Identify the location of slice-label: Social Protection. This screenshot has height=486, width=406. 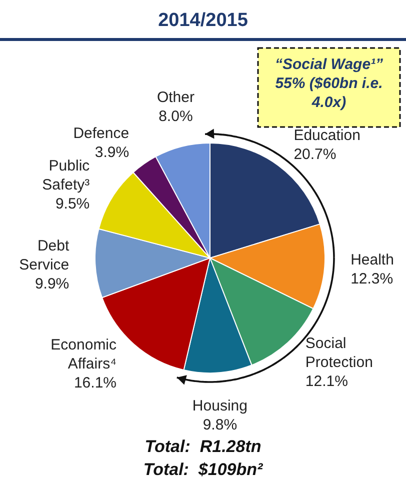
(339, 352).